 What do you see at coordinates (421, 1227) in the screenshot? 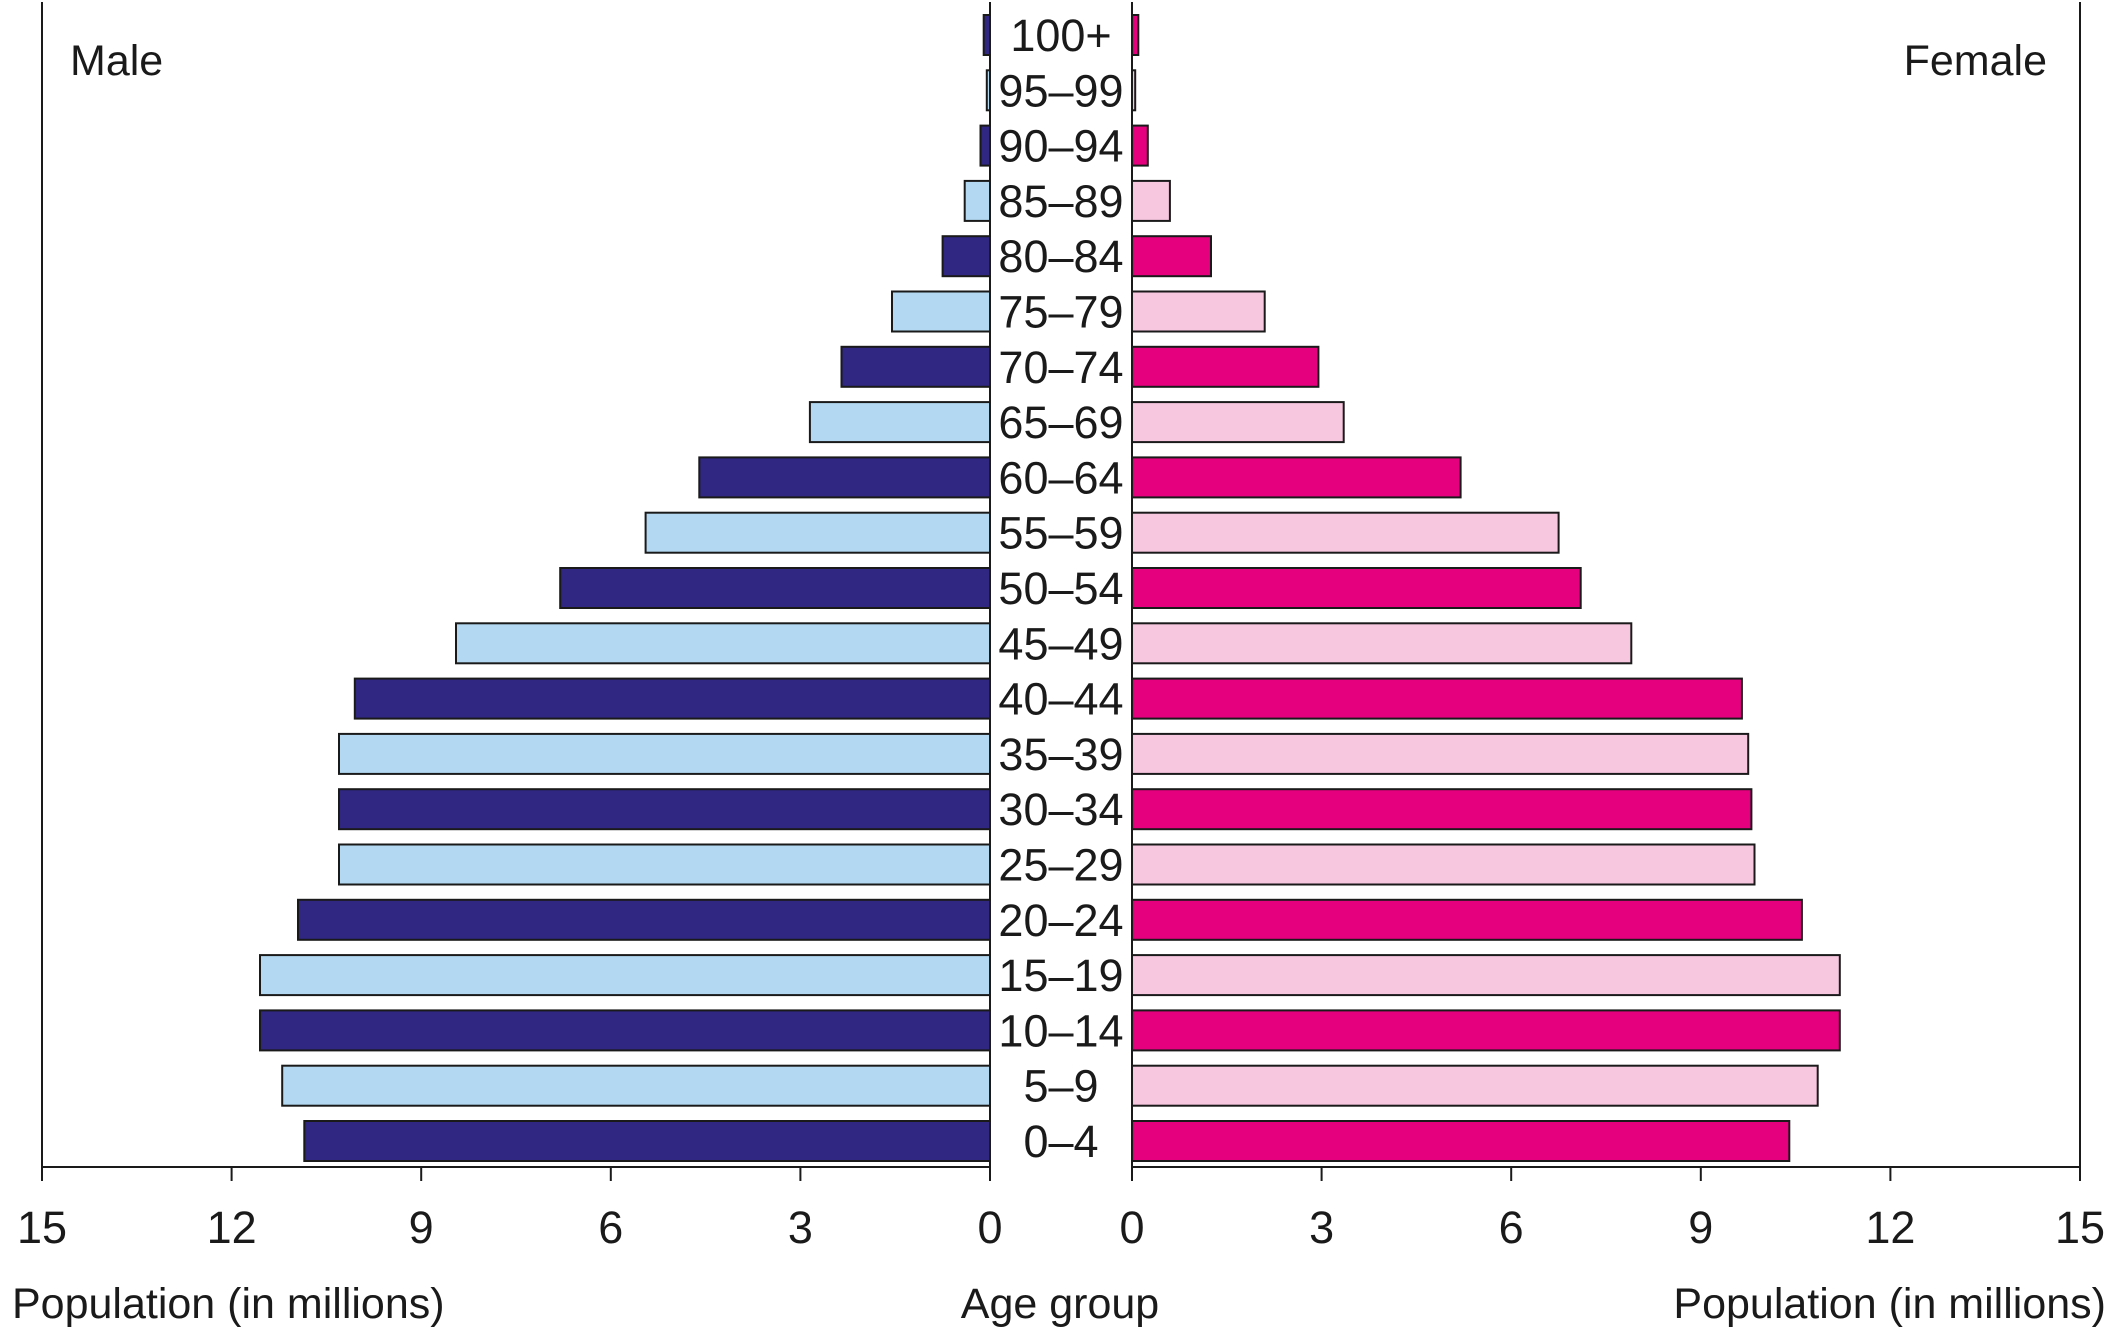
I see `male-tick-label-3: 9` at bounding box center [421, 1227].